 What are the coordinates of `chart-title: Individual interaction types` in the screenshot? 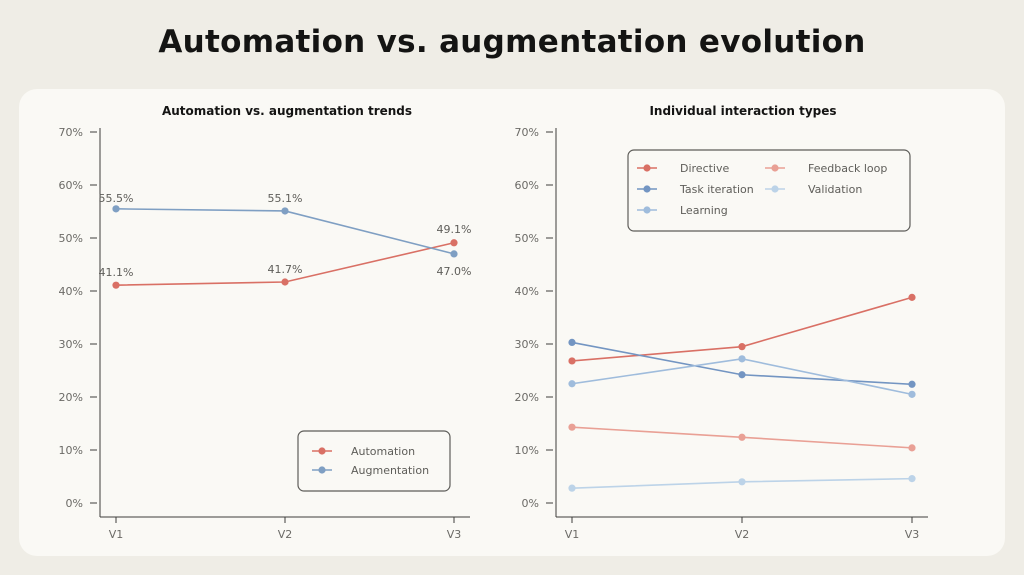 It's located at (742, 111).